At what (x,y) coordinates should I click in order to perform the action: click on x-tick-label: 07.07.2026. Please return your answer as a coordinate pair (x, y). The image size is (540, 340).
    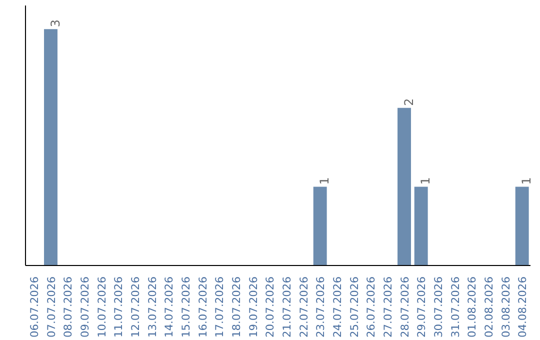
    Looking at the image, I should click on (51, 307).